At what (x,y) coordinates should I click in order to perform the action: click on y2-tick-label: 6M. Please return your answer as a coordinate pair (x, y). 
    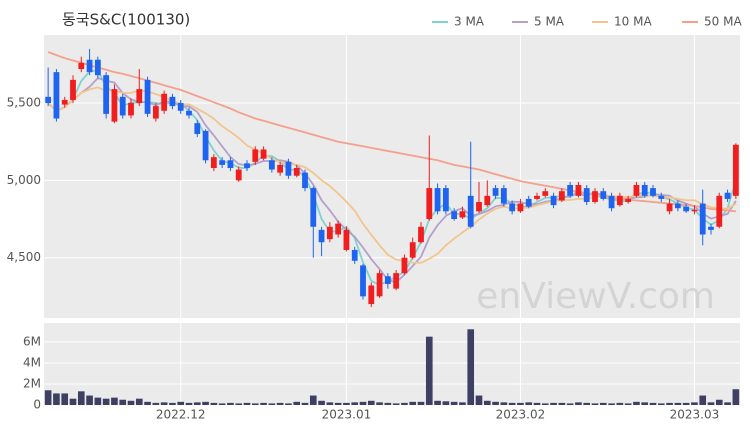
    Looking at the image, I should click on (32, 341).